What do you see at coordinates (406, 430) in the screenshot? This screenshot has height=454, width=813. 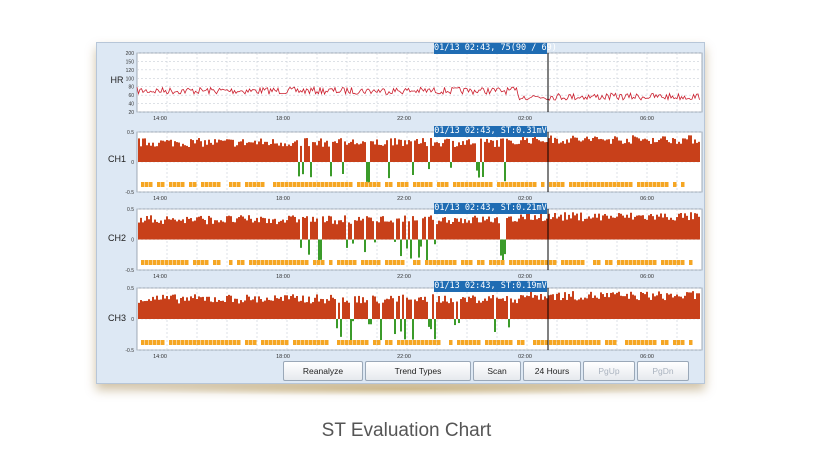 I see `figure-caption: ST Evaluation Chart` at bounding box center [406, 430].